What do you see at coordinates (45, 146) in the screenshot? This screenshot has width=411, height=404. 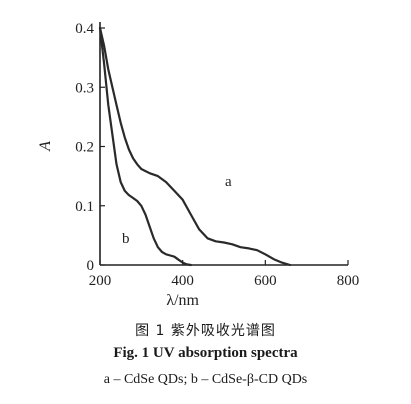 I see `y-axis-title: A` at bounding box center [45, 146].